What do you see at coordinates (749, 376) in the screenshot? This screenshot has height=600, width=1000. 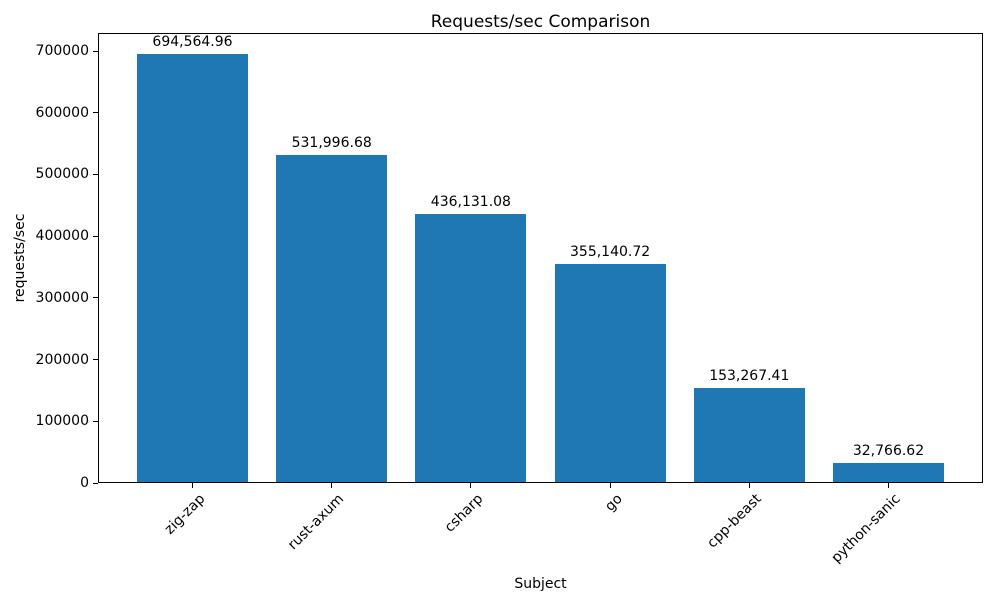 I see `bar-value-label: 153,267.41` at bounding box center [749, 376].